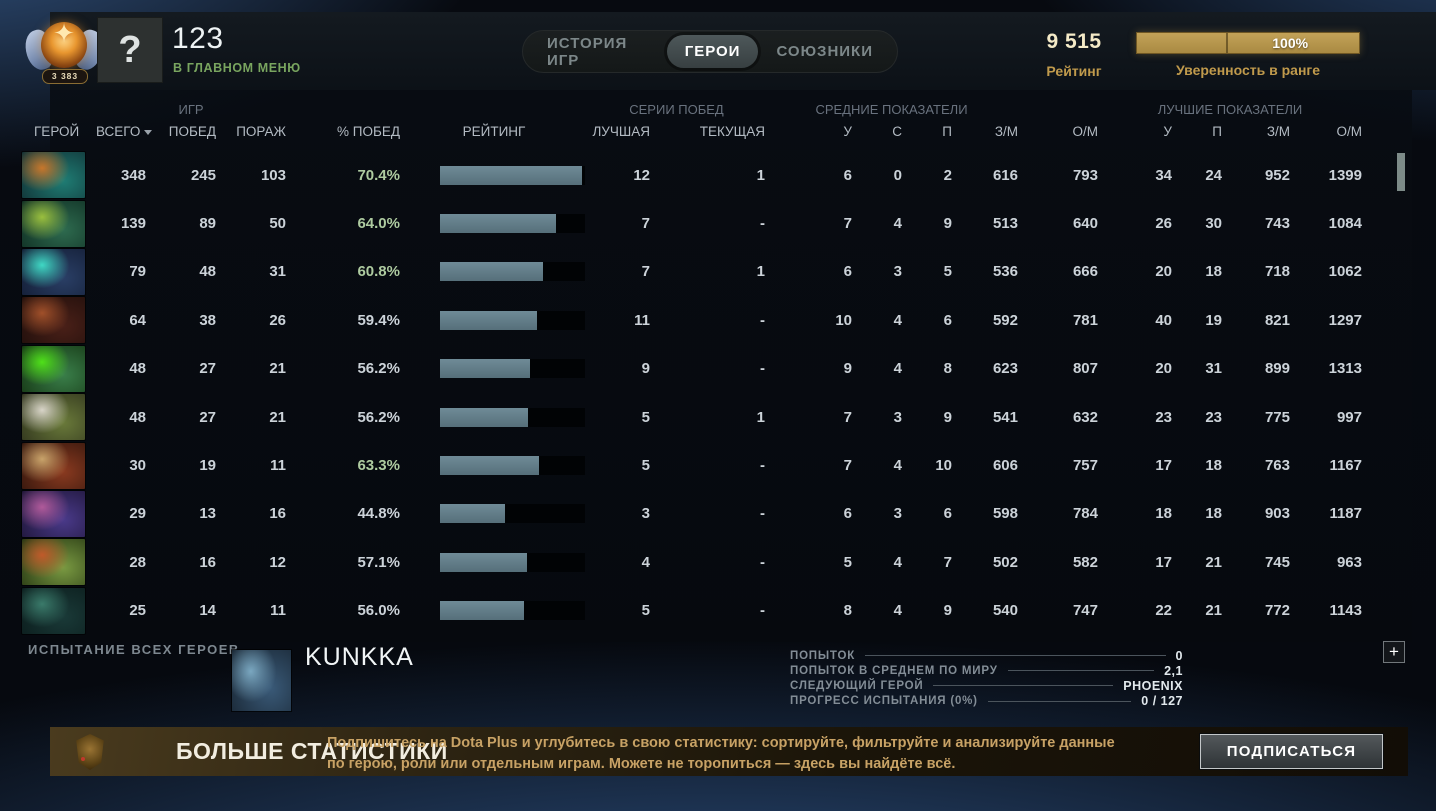  I want to click on col-best-xpm: О/М, so click(1349, 131).